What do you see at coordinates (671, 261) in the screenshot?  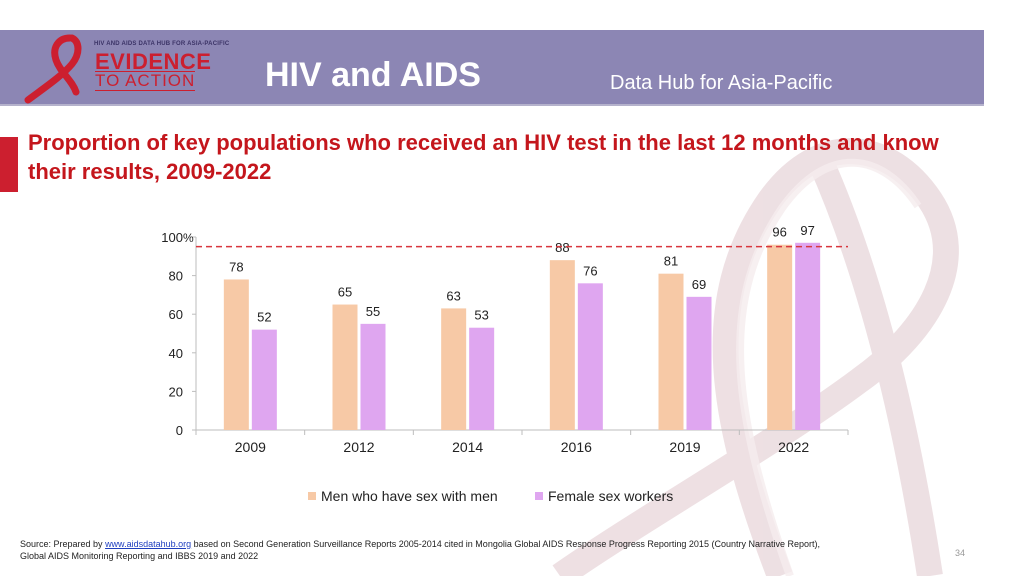 I see `data-label-msm: 81` at bounding box center [671, 261].